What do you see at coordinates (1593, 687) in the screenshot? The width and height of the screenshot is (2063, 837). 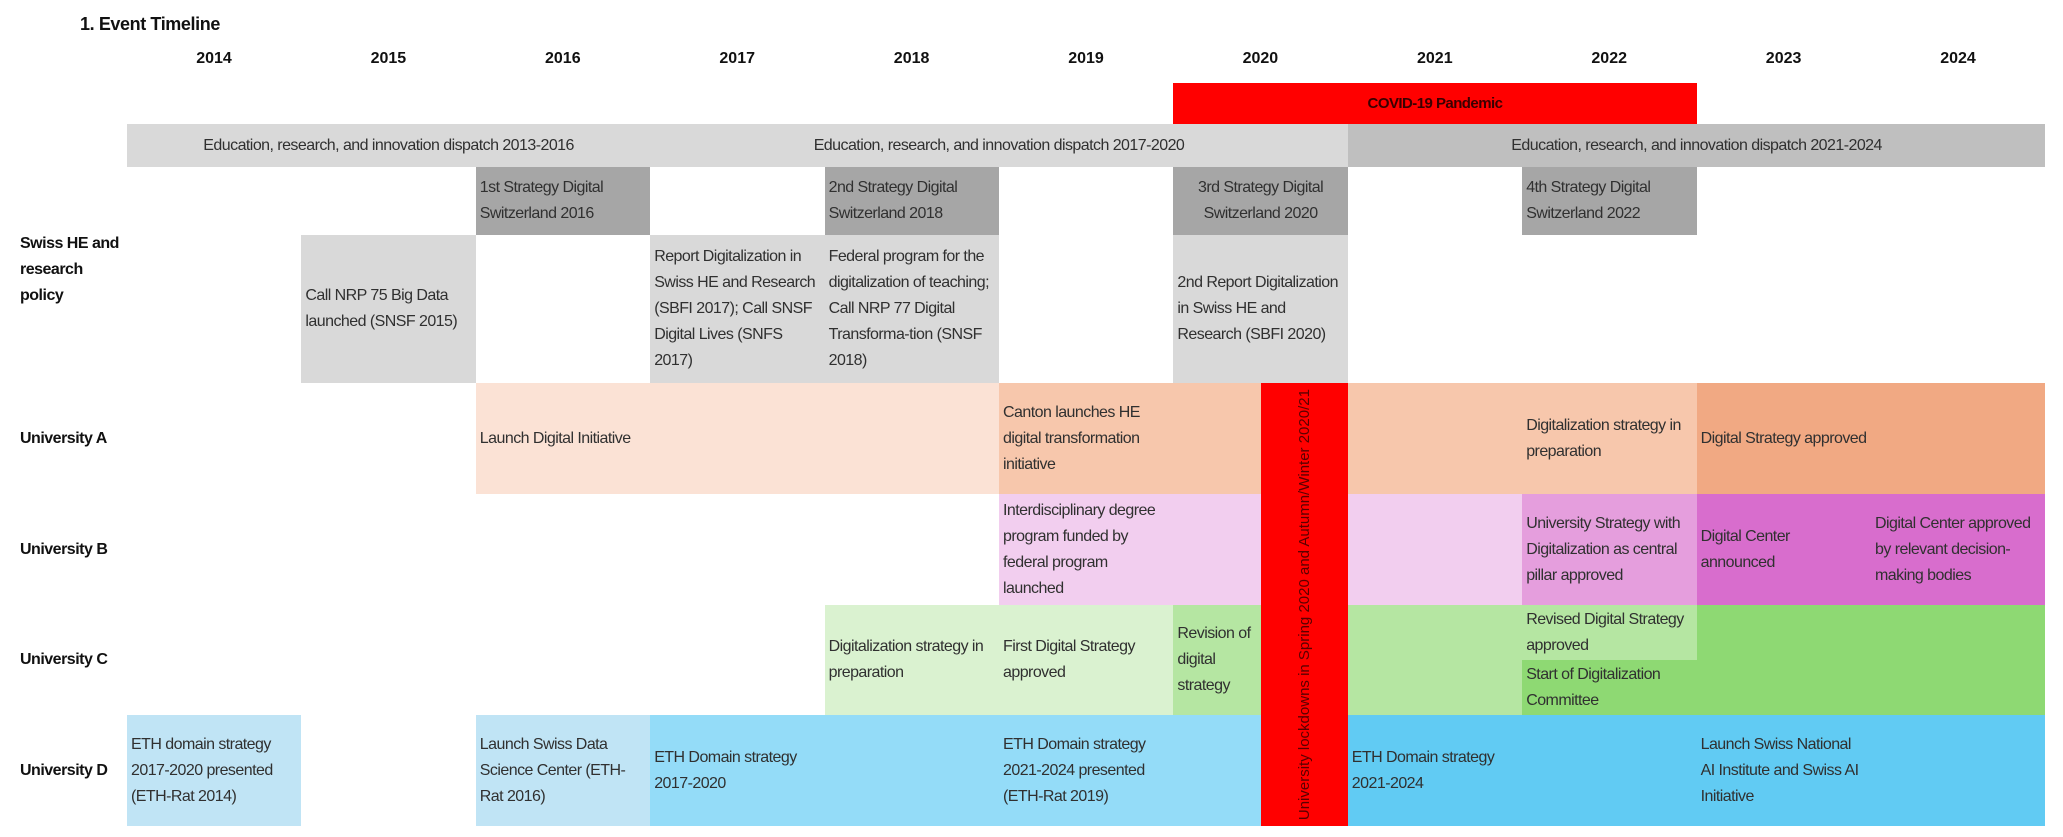 I see `event-label: Start of Digitalization Committee` at bounding box center [1593, 687].